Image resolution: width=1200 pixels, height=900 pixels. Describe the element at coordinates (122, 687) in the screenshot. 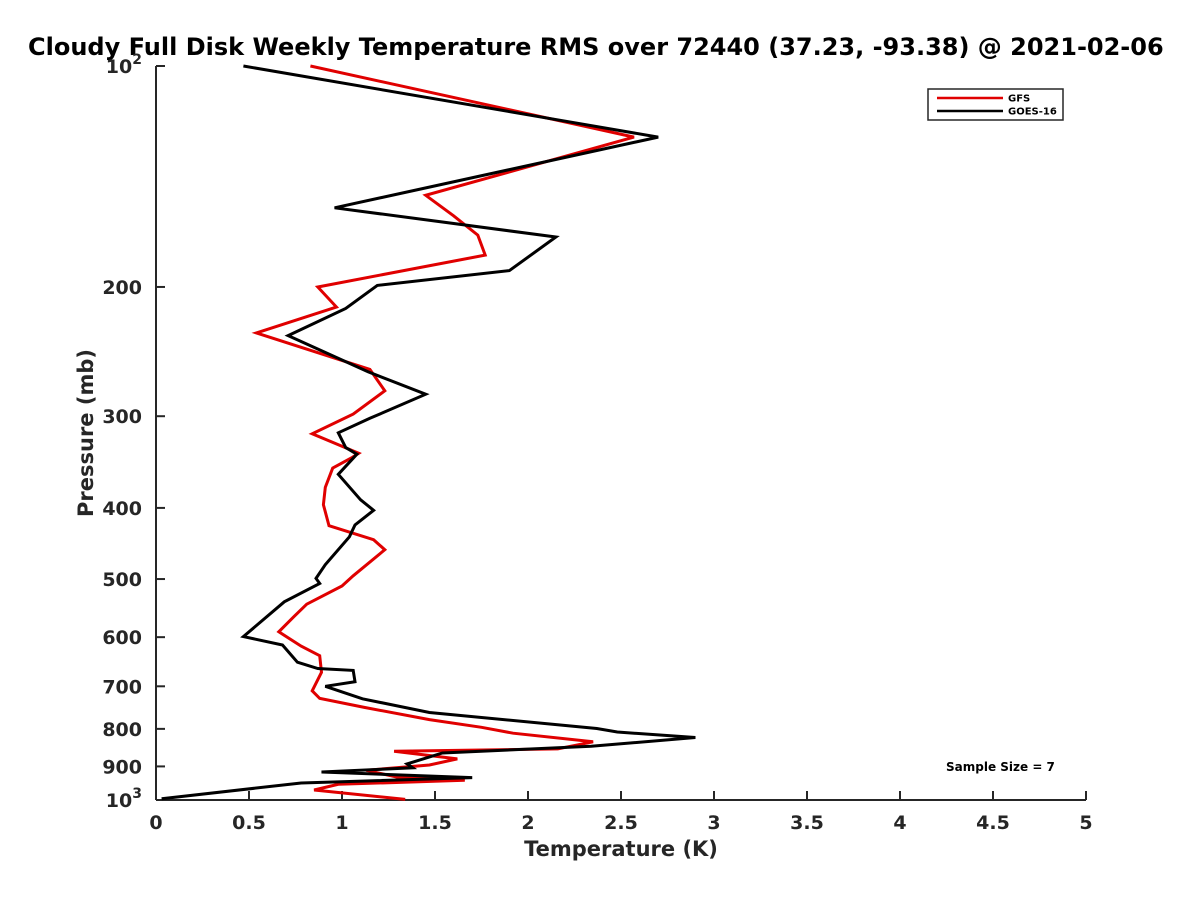

I see `y-tick-label: 700` at that location.